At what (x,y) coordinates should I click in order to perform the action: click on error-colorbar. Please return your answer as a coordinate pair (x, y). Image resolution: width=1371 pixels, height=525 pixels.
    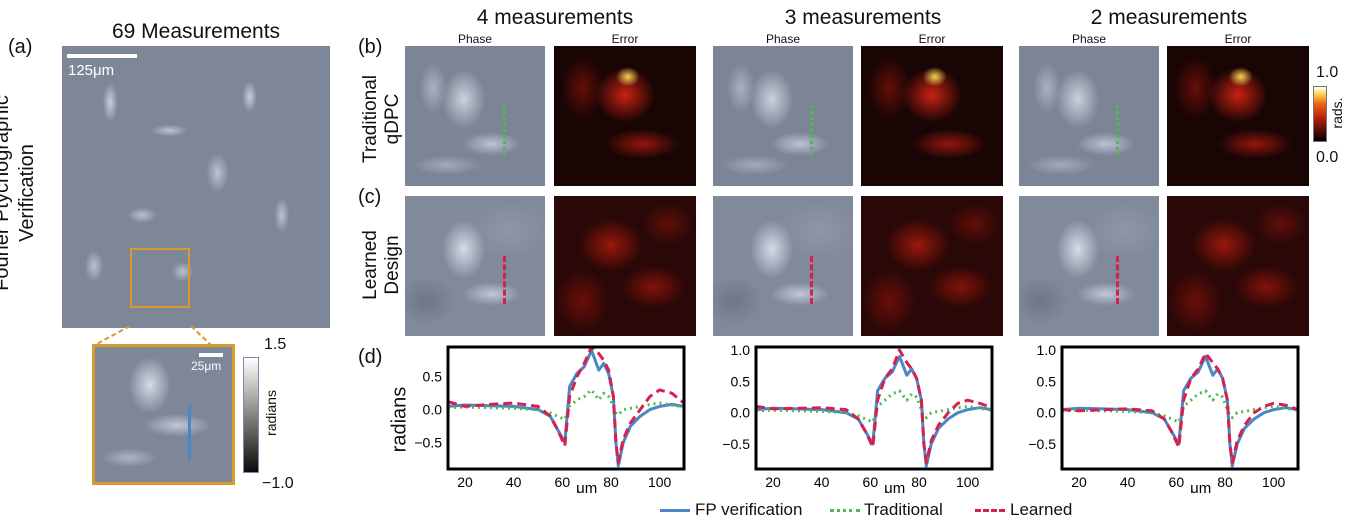
    Looking at the image, I should click on (1320, 114).